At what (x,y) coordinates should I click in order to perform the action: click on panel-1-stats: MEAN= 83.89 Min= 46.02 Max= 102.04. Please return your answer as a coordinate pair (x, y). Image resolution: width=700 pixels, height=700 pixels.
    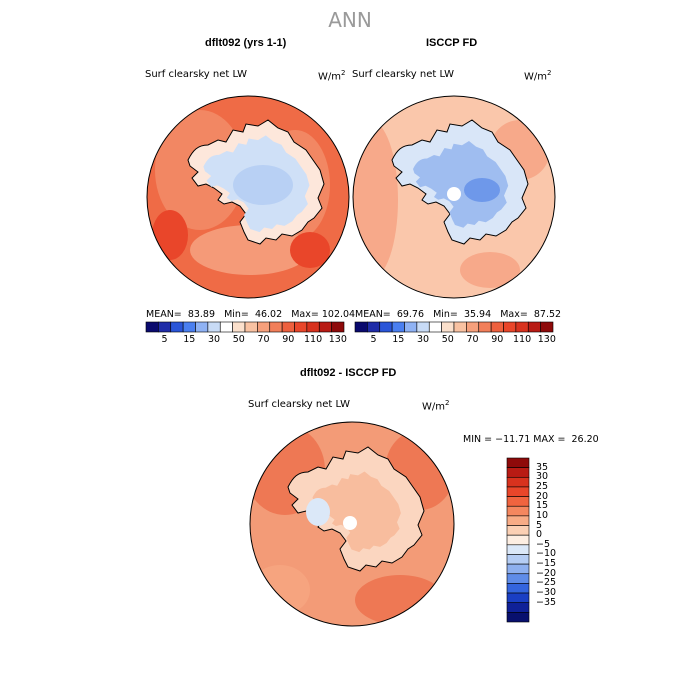
    Looking at the image, I should click on (251, 314).